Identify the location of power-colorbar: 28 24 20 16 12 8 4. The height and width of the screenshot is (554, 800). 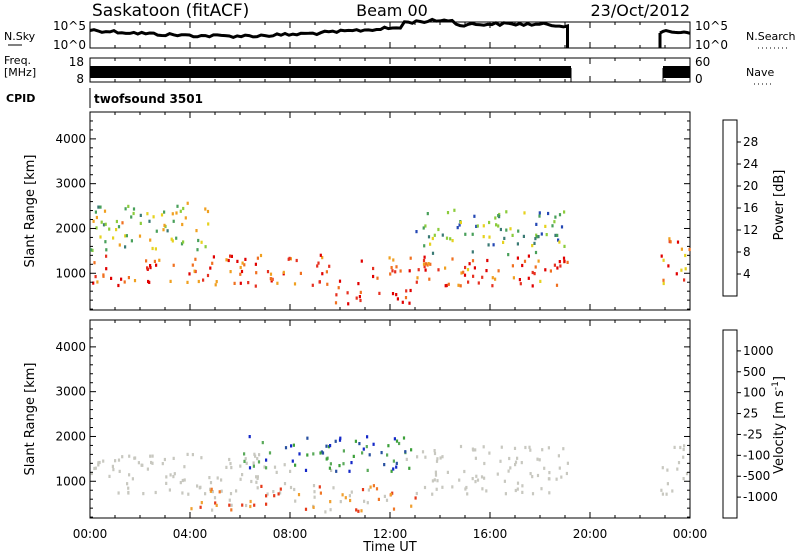
(740, 208).